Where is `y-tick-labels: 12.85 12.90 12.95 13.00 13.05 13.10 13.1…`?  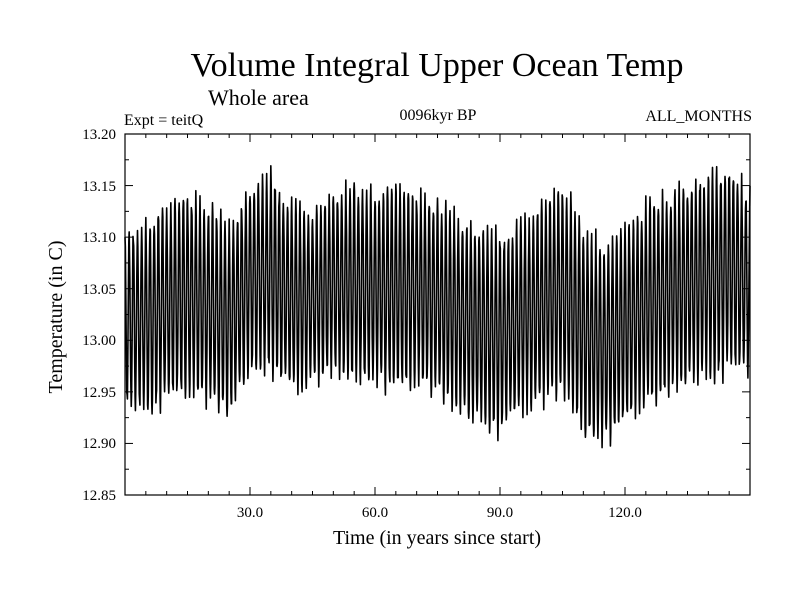
y-tick-labels: 12.85 12.90 12.95 13.00 13.05 13.10 13.1… is located at coordinates (99, 315).